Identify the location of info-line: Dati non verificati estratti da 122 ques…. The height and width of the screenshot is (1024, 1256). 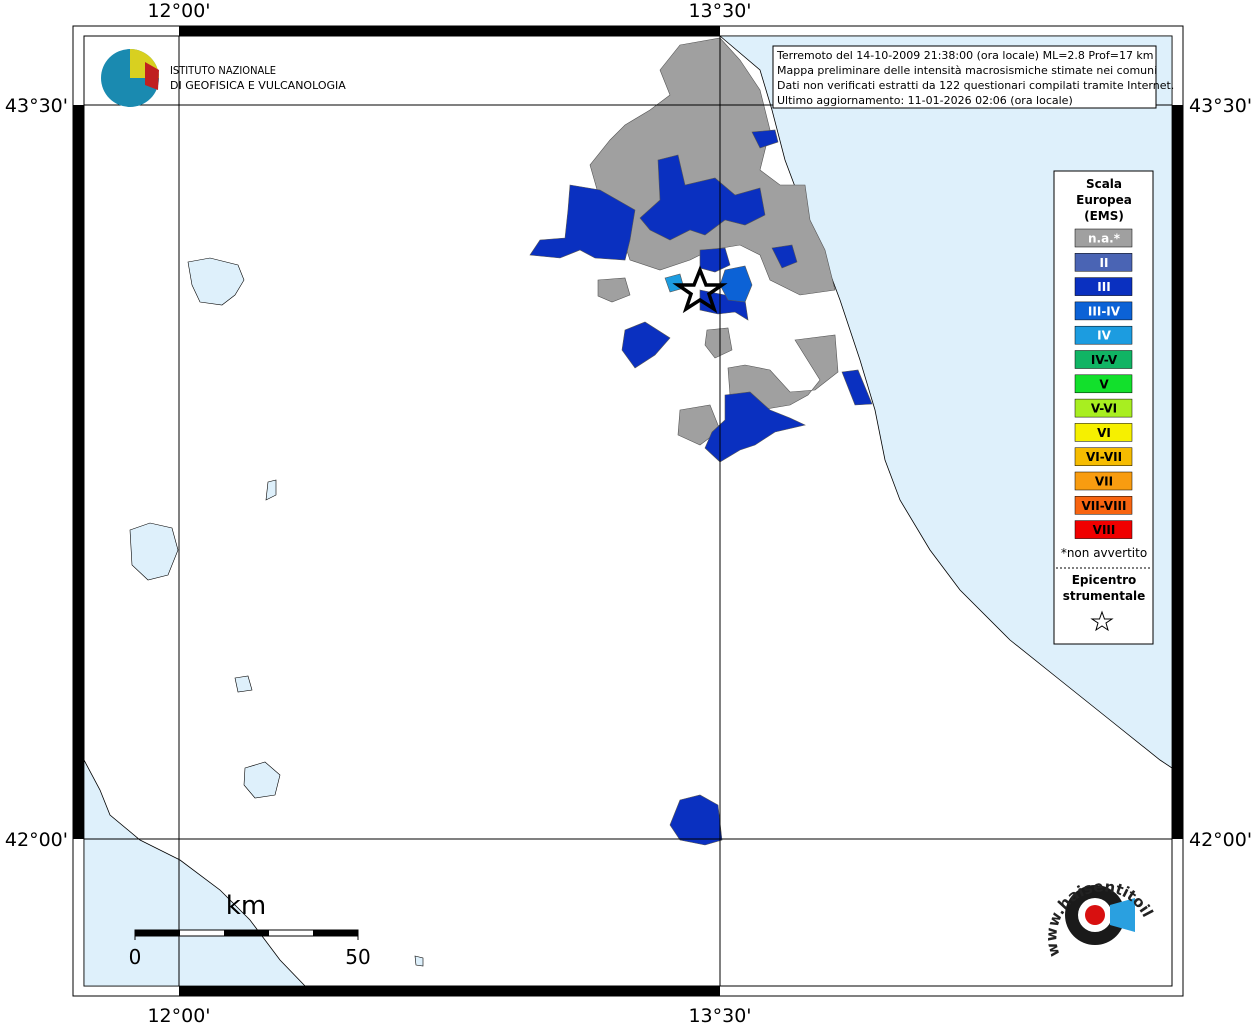
(975, 85).